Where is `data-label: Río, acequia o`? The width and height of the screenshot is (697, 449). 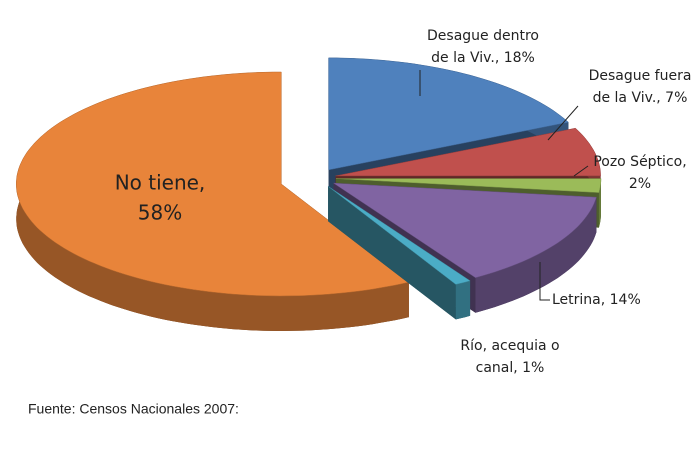 data-label: Río, acequia o is located at coordinates (509, 346).